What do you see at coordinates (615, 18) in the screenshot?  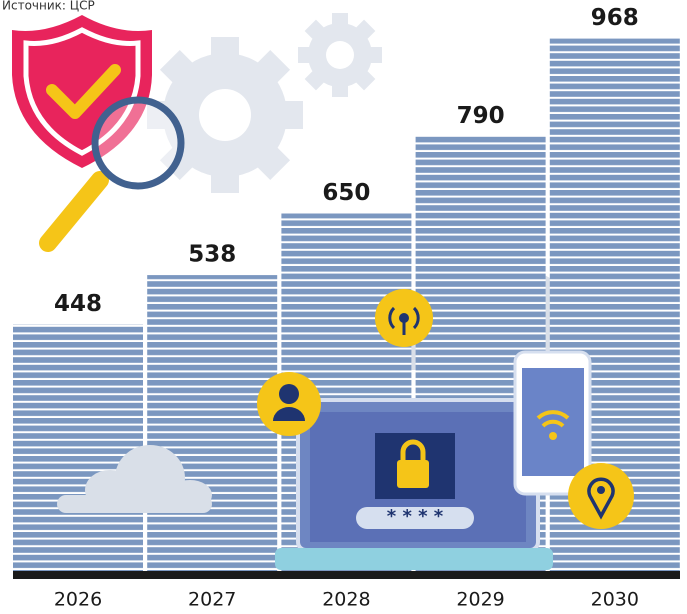 I see `value-label: 968` at bounding box center [615, 18].